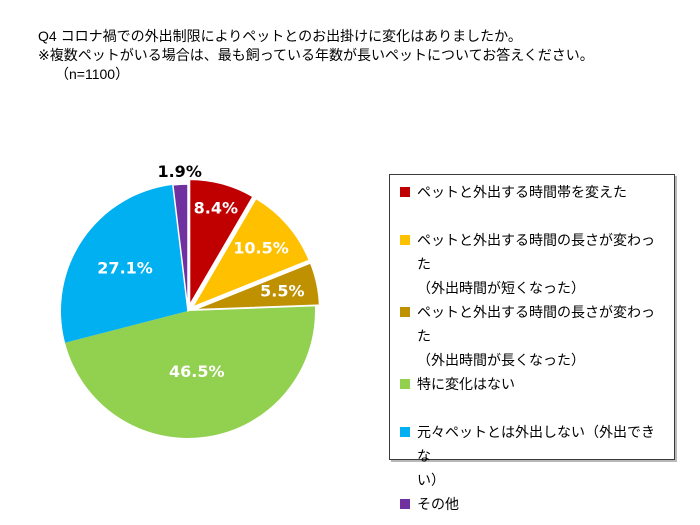 This screenshot has width=700, height=525. I want to click on pie-data-label-1: 8.4%, so click(216, 208).